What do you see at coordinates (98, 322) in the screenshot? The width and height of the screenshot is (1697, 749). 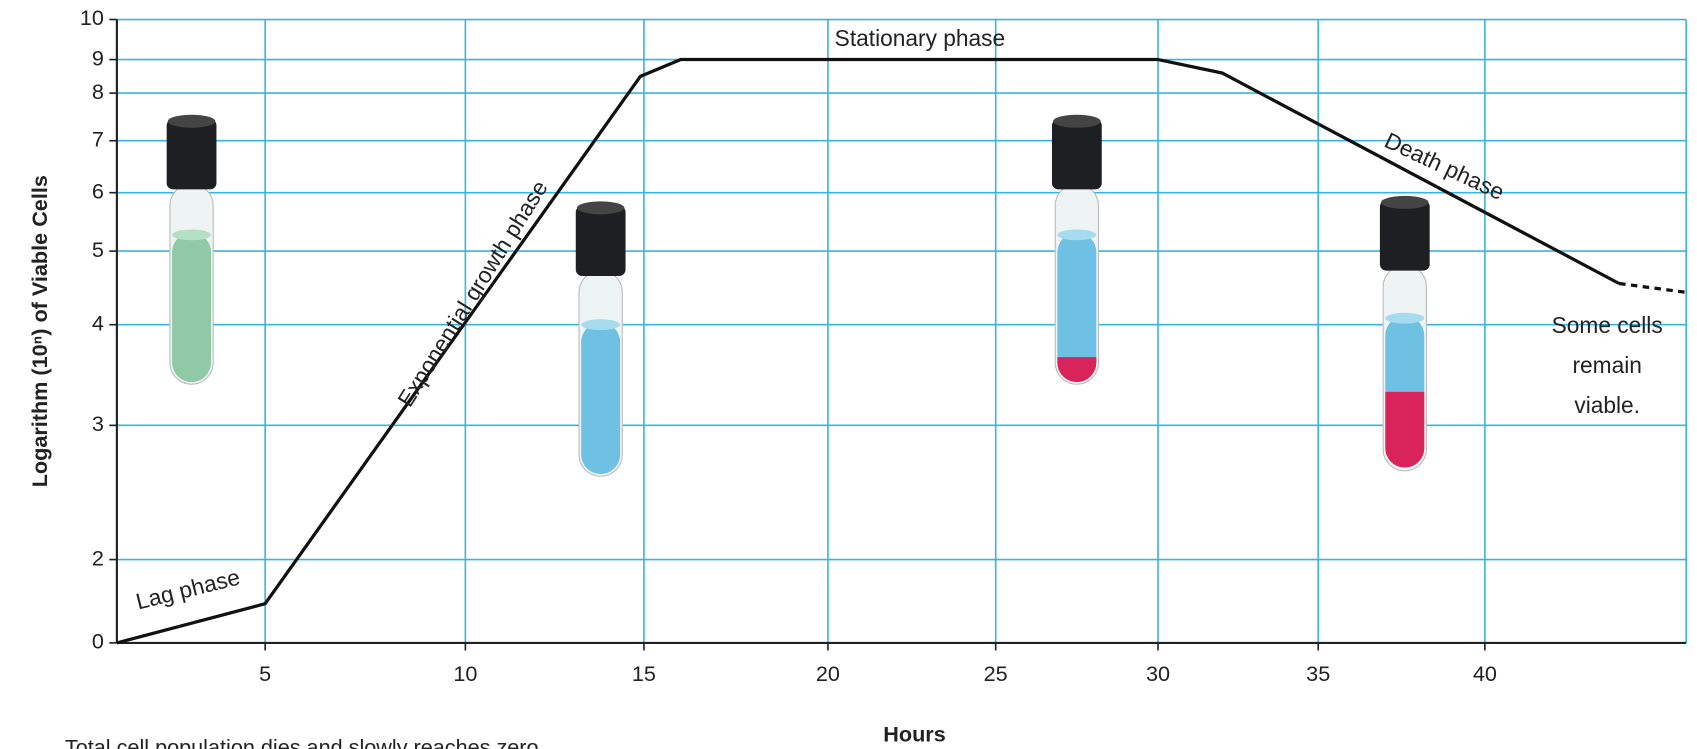 I see `y-tick-label: 4` at bounding box center [98, 322].